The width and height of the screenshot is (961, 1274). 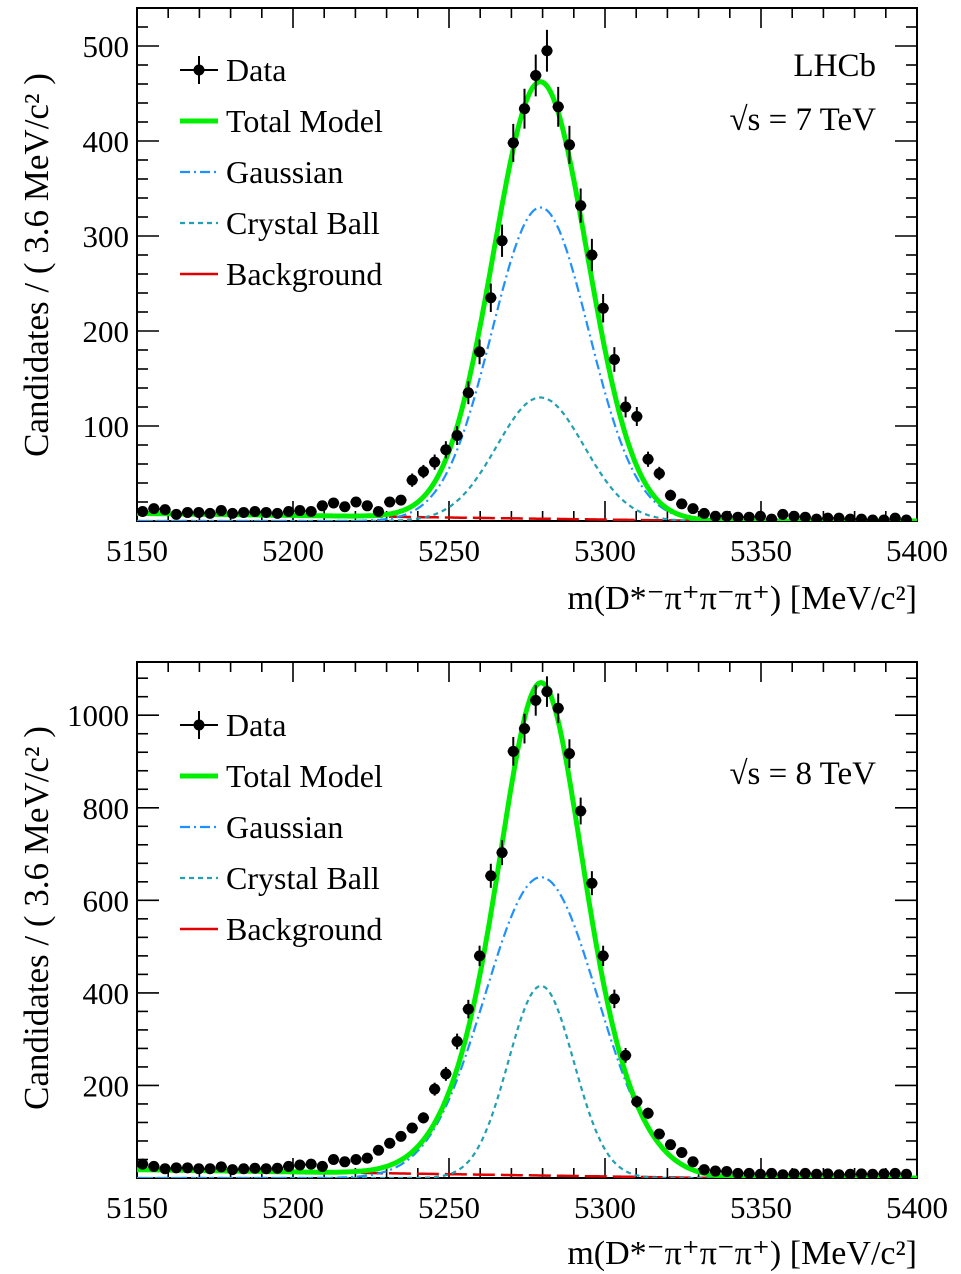 What do you see at coordinates (137, 550) in the screenshot?
I see `x-tick-label: 5150` at bounding box center [137, 550].